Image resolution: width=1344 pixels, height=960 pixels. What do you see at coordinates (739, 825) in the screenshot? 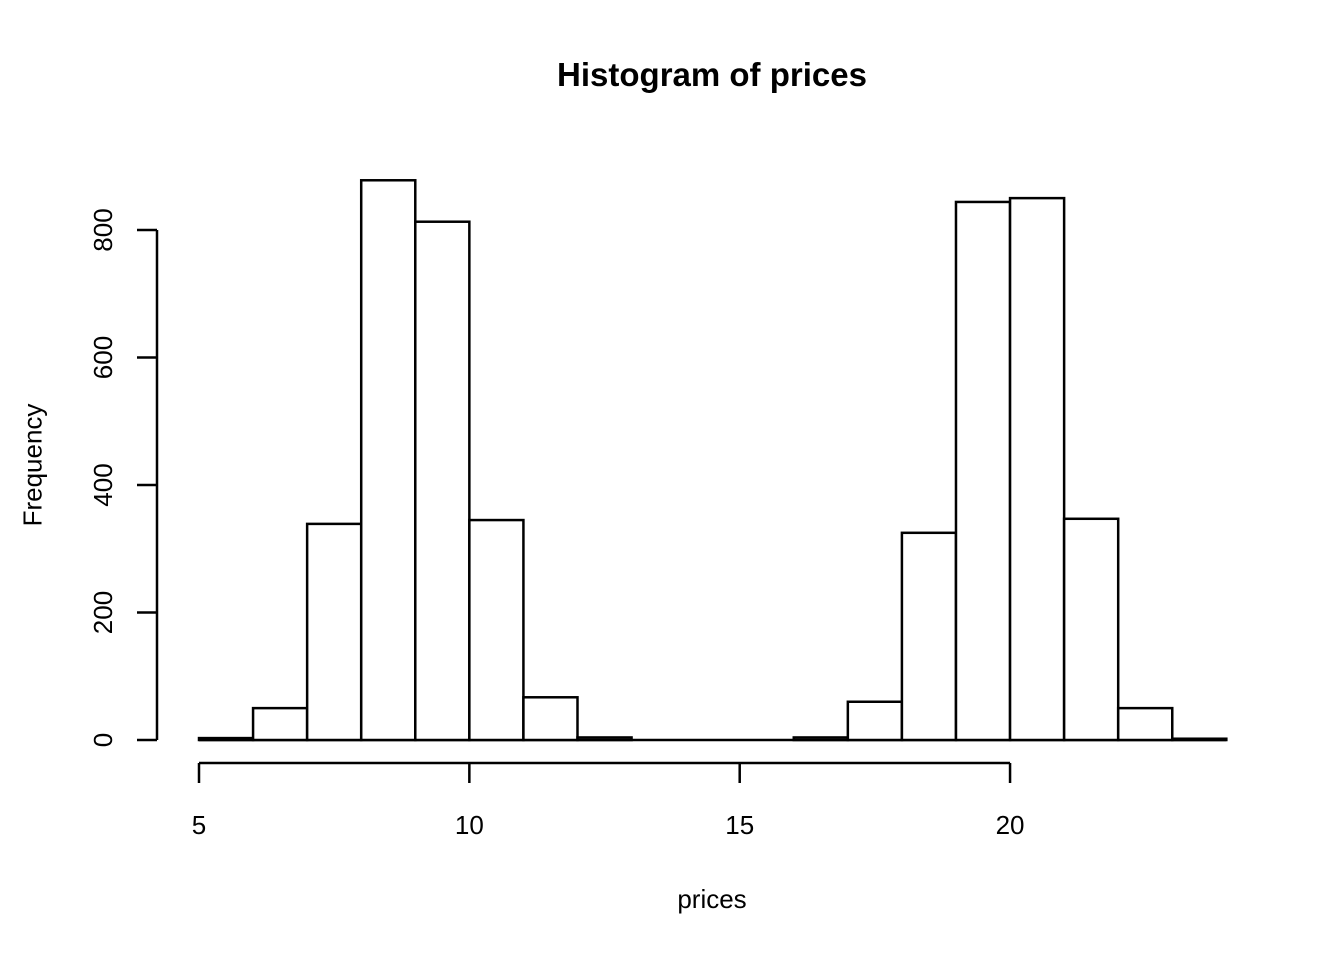
I see `x-tick-label: 15` at bounding box center [739, 825].